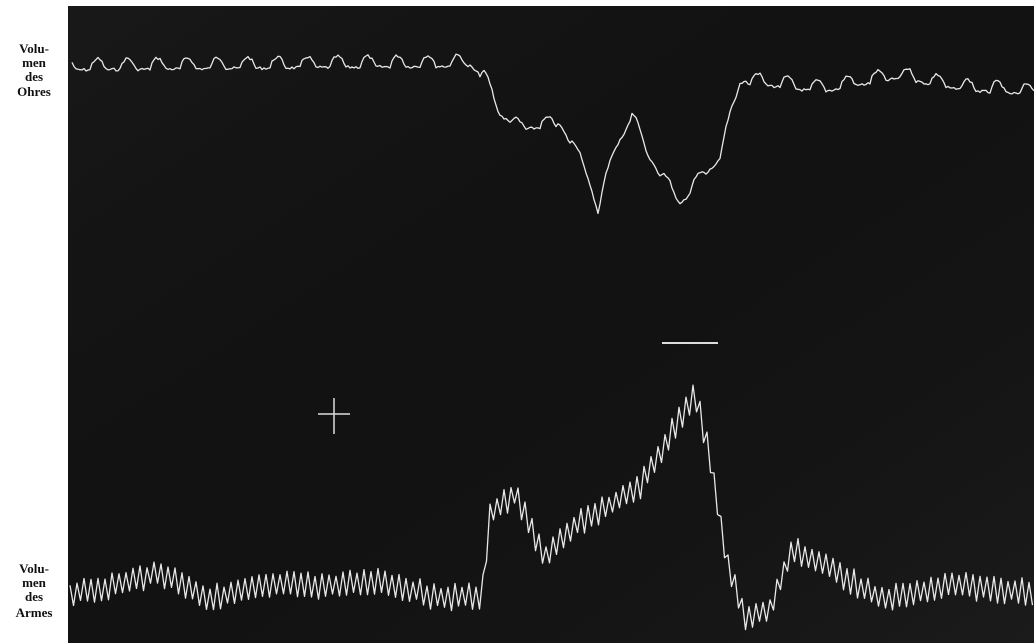 Image resolution: width=1034 pixels, height=643 pixels. I want to click on label-line: Armes, so click(34, 612).